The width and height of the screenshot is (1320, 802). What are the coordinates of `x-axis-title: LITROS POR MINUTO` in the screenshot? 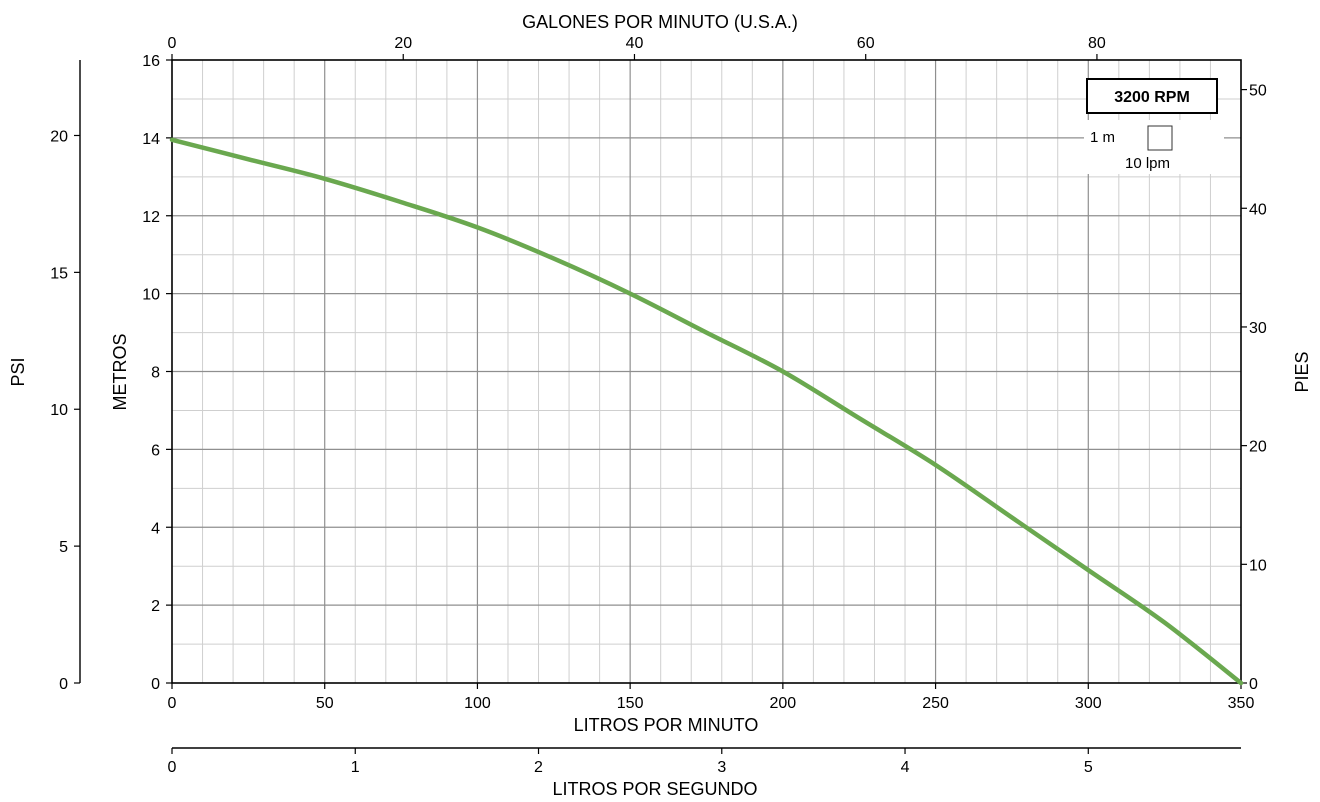 It's located at (666, 725).